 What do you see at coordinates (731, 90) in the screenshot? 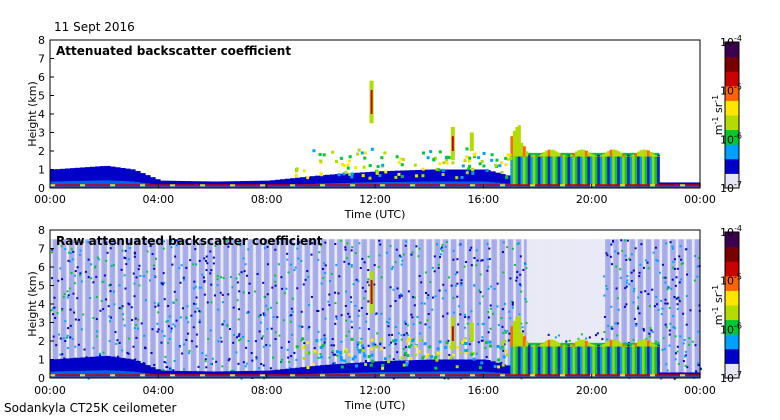
I see `colorbar-tick-label: 10-5` at bounding box center [731, 90].